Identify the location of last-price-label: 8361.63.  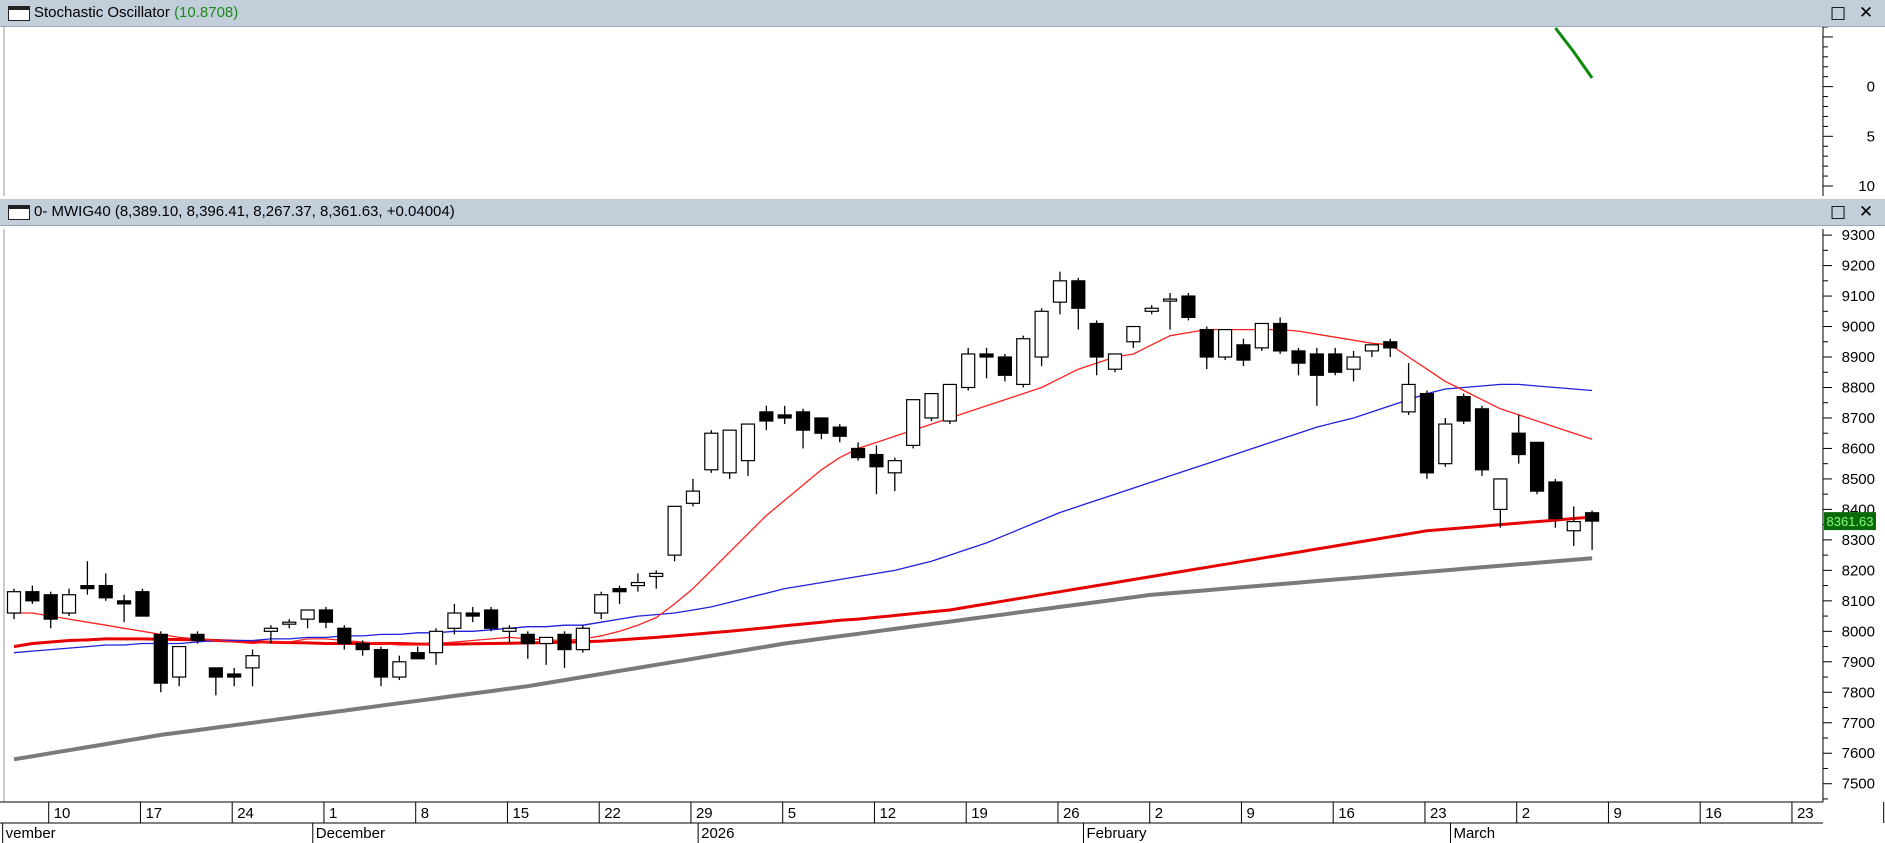
(1850, 521).